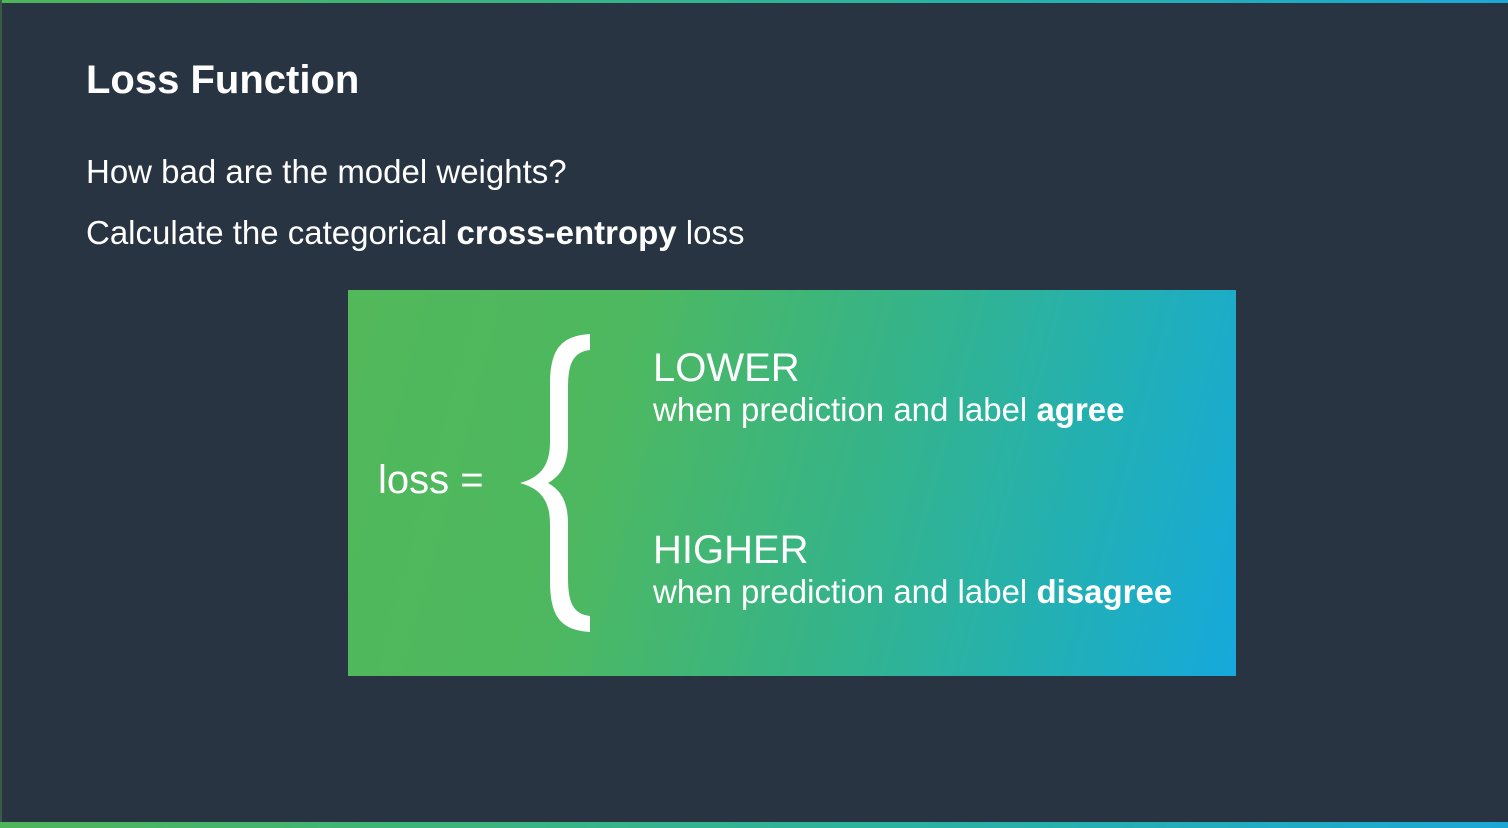  What do you see at coordinates (326, 171) in the screenshot?
I see `question-line: How bad are the model weights?` at bounding box center [326, 171].